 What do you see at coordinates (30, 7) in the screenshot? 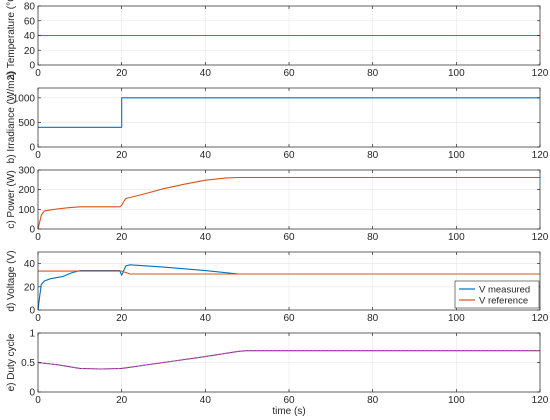
I see `y-tick-label: 80` at bounding box center [30, 7].